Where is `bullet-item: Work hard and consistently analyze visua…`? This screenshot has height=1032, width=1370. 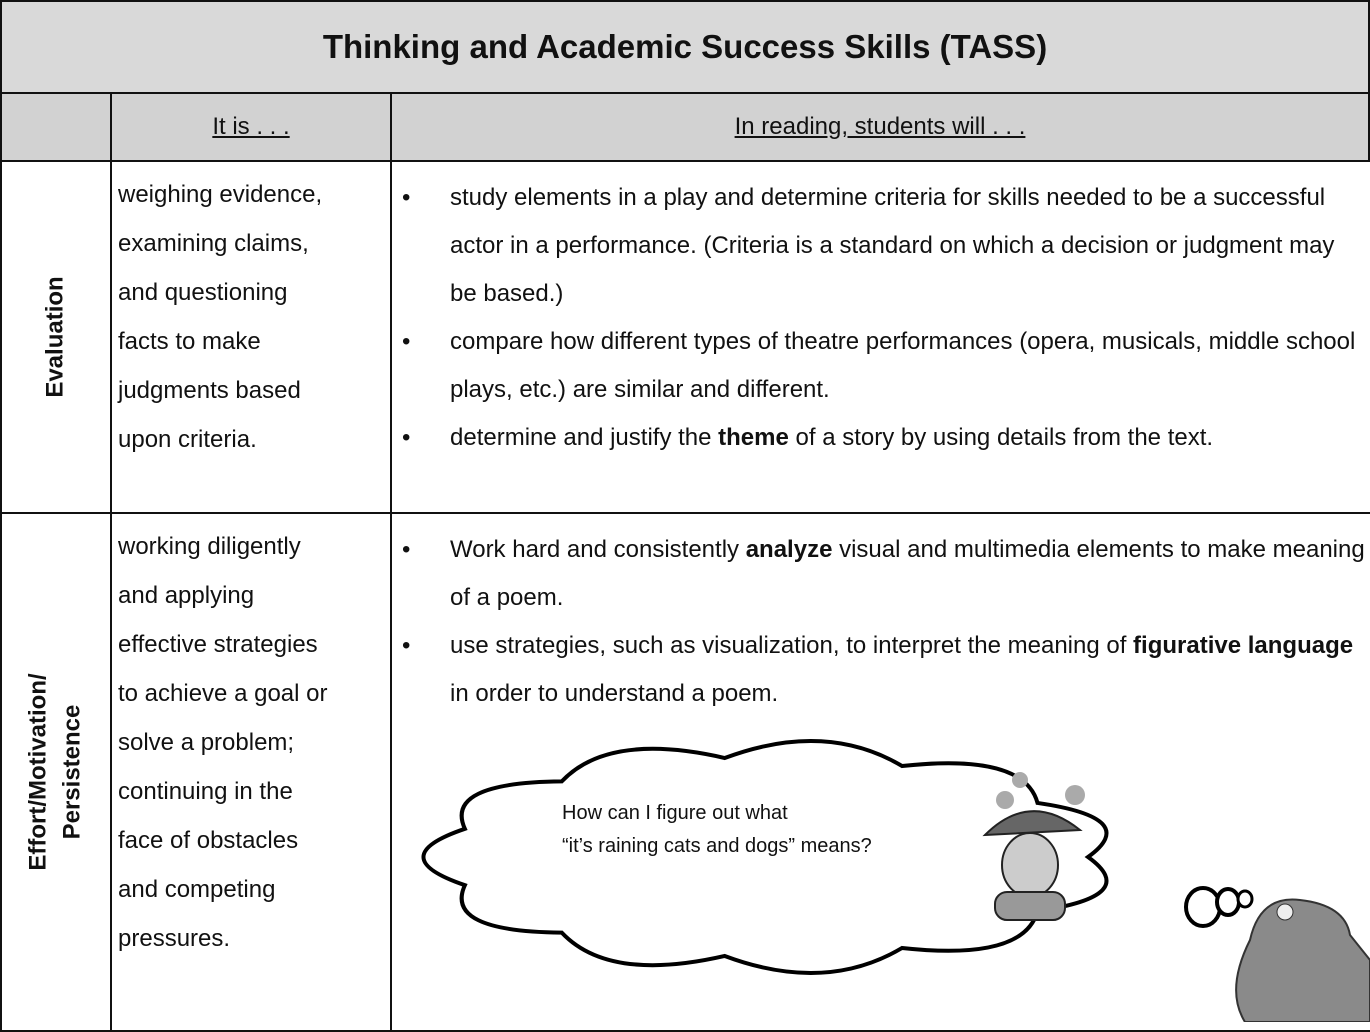 bullet-item: Work hard and consistently analyze visua… is located at coordinates (884, 574).